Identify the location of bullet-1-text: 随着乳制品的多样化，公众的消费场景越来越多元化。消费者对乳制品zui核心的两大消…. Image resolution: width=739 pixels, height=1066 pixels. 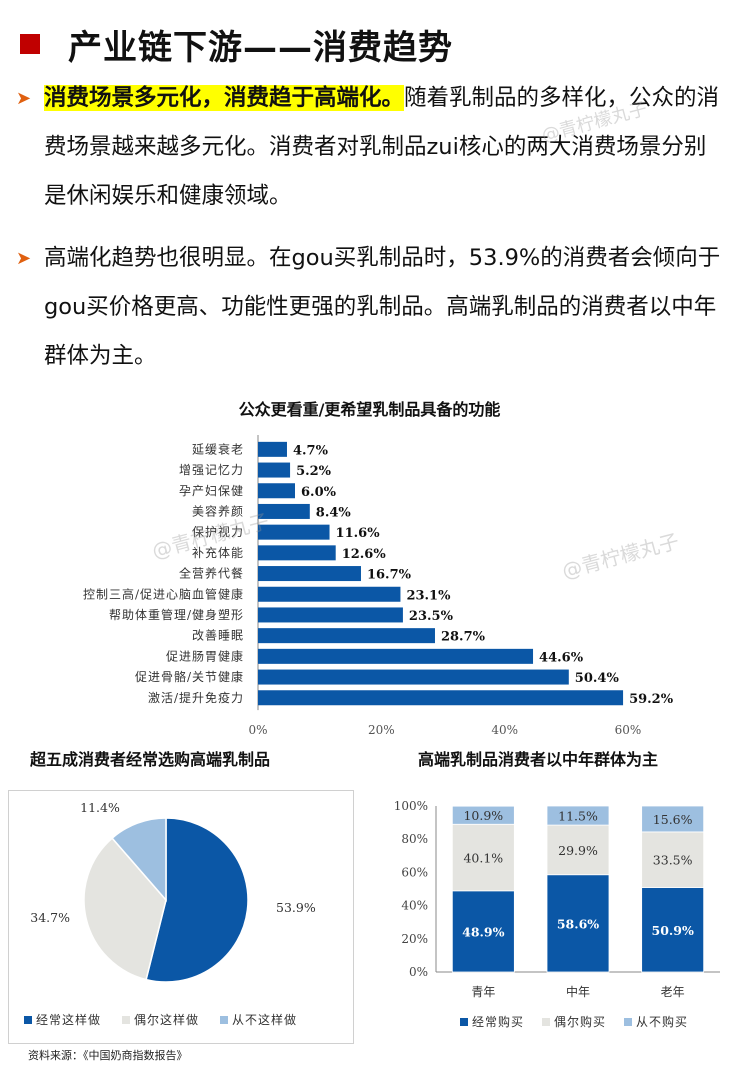
(382, 147).